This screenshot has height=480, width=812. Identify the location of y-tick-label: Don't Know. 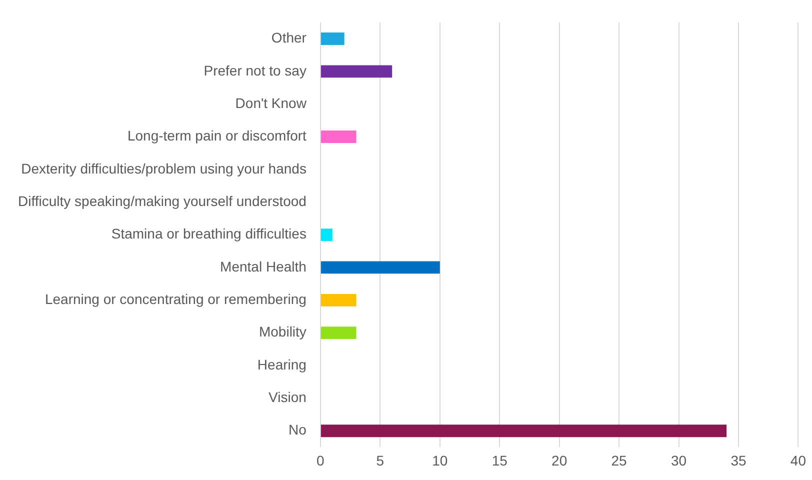
(271, 102).